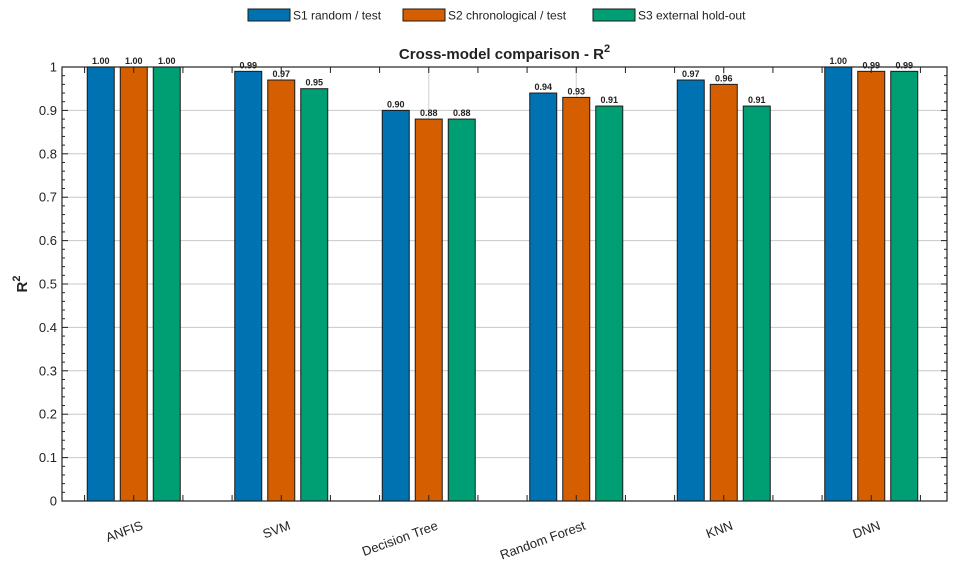 This screenshot has width=957, height=570. What do you see at coordinates (543, 87) in the screenshot?
I see `bar-value-label: 0.94` at bounding box center [543, 87].